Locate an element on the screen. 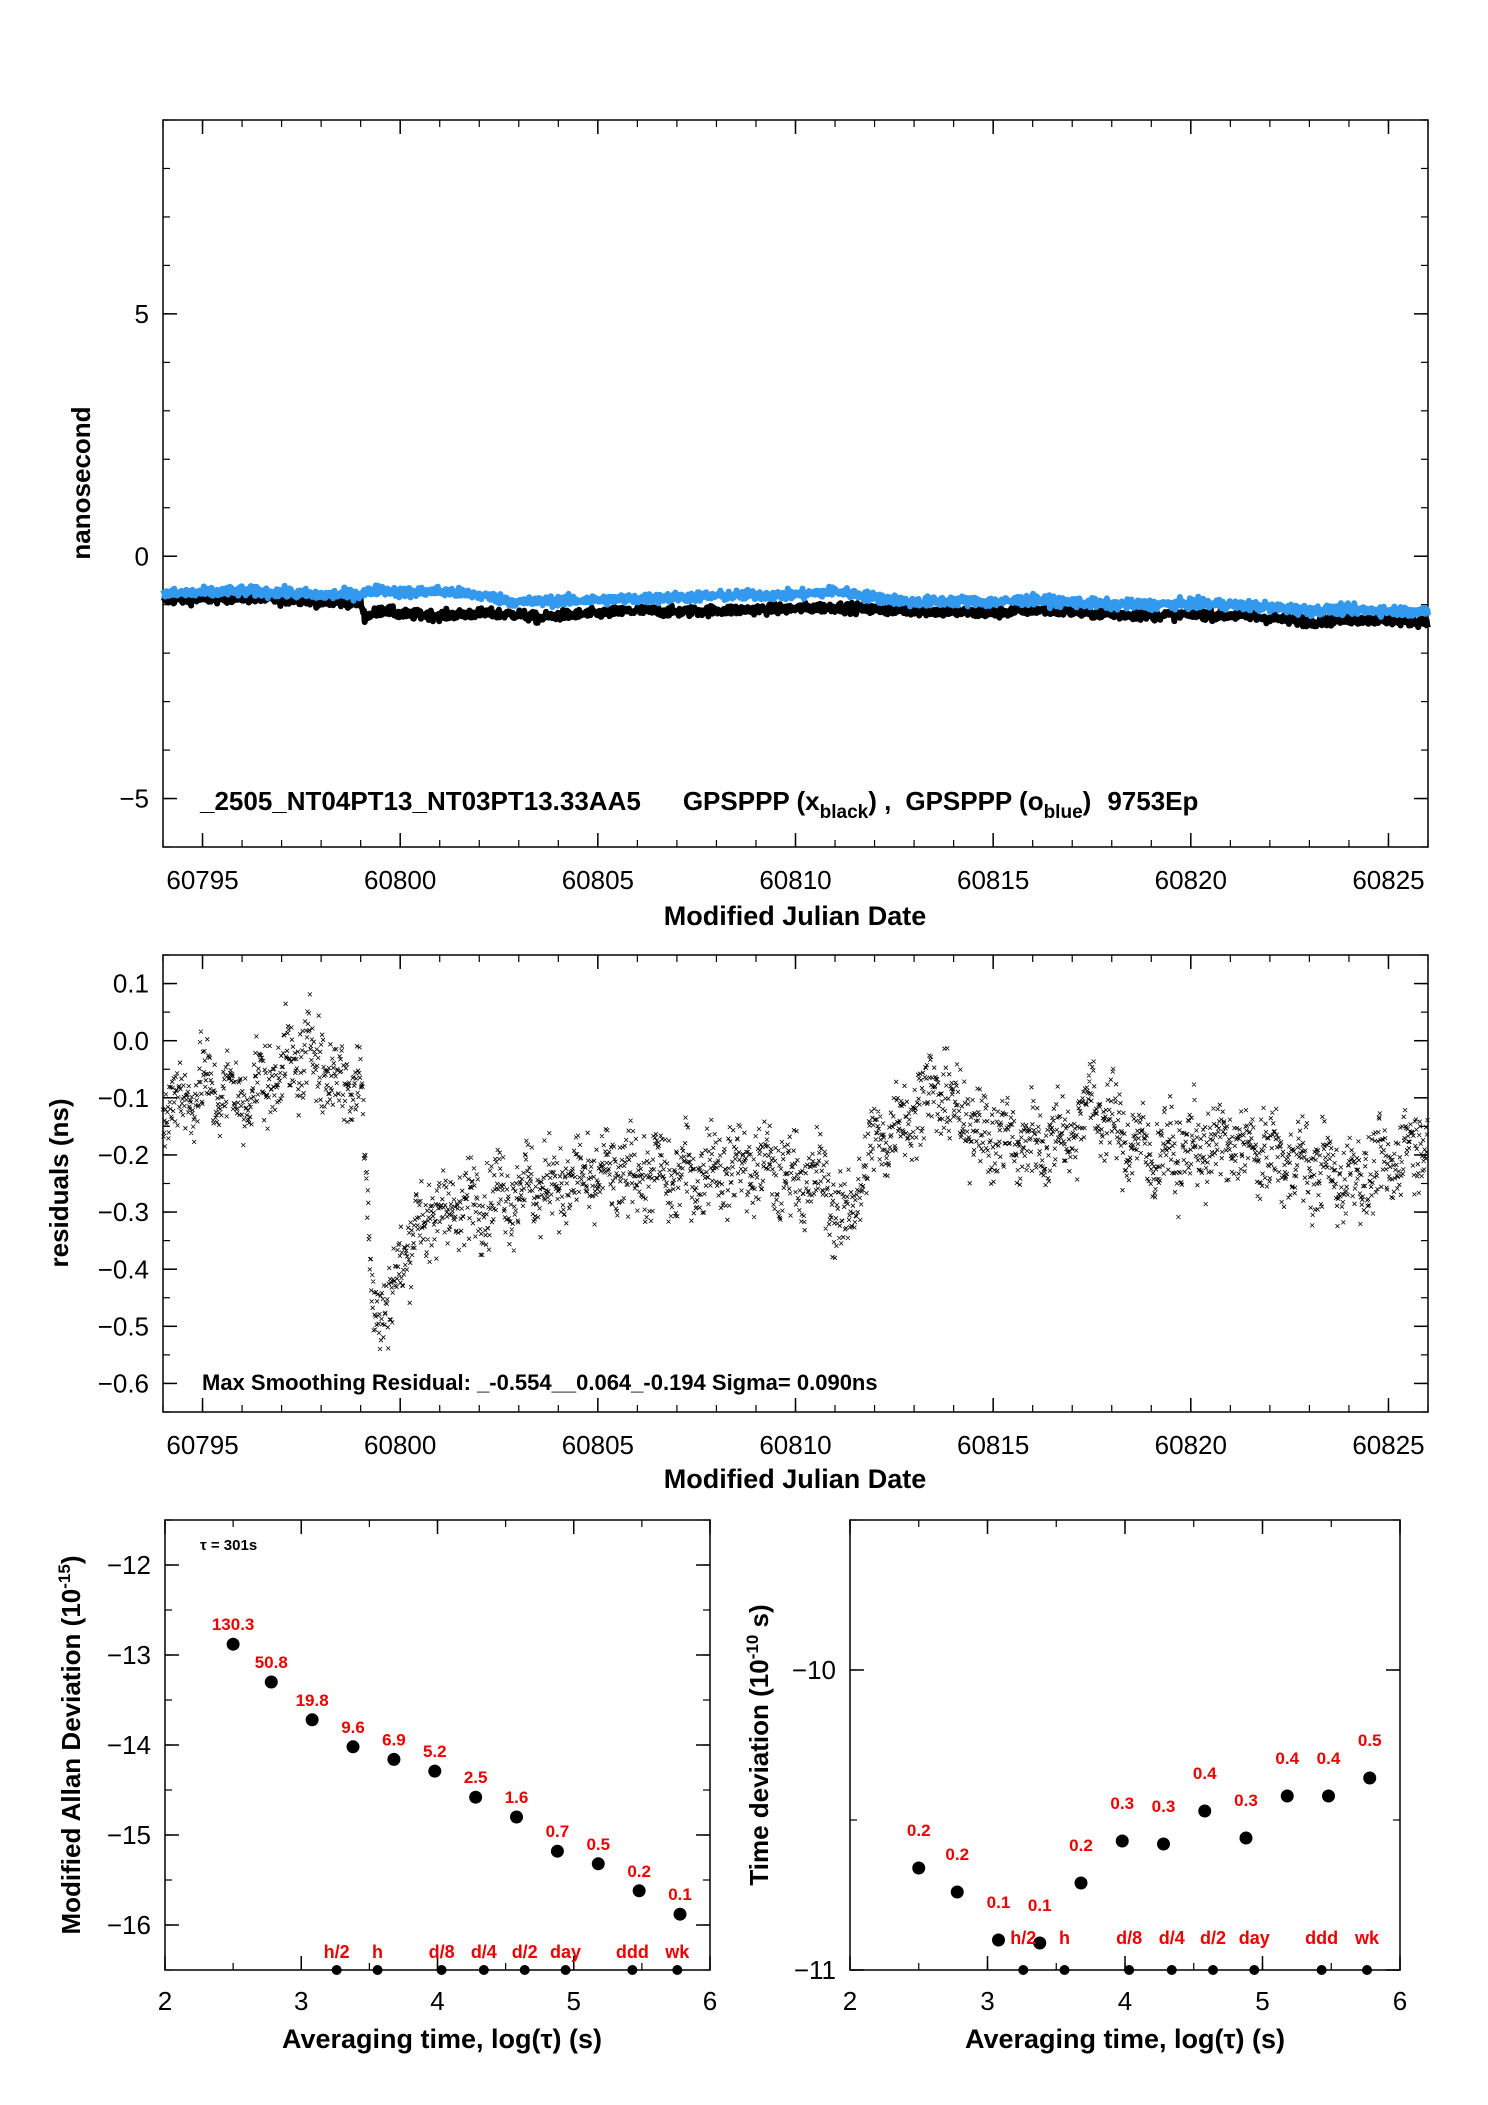 The image size is (1488, 2105). data-point-label: 130.3 is located at coordinates (233, 1624).